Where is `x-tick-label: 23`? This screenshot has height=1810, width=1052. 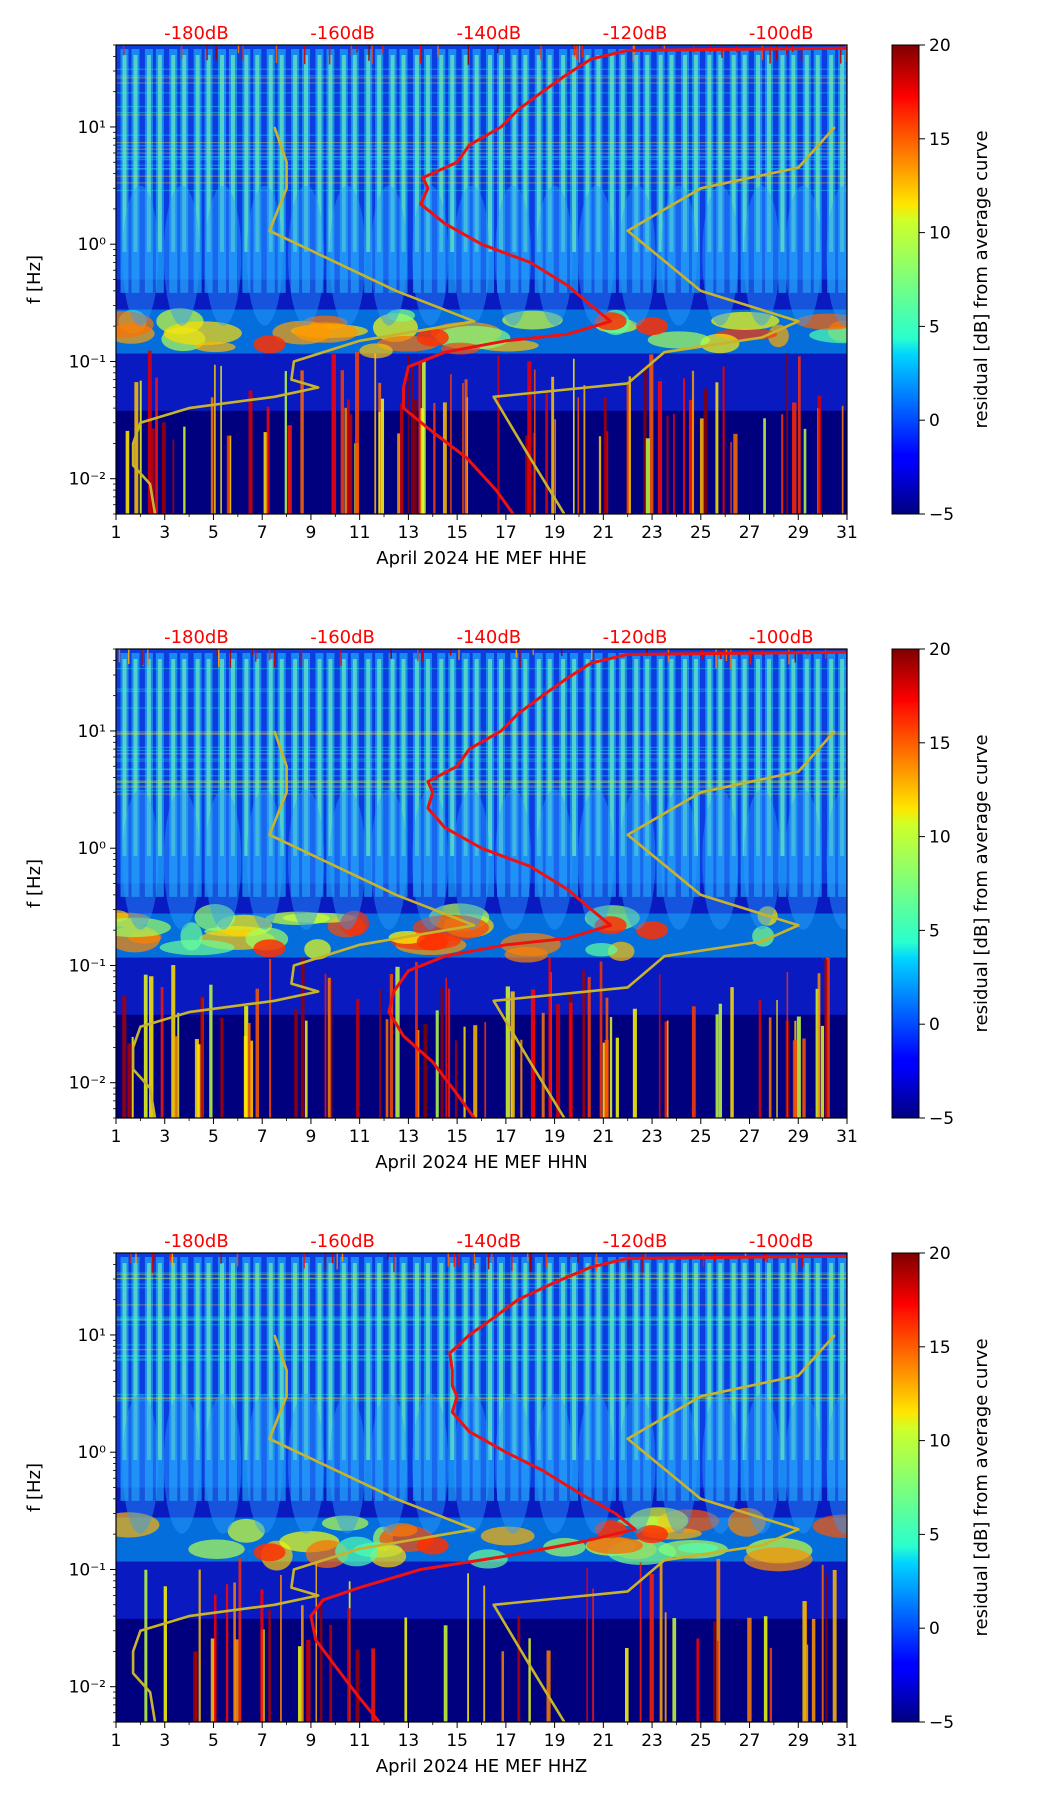
x-tick-label: 23 is located at coordinates (652, 1137).